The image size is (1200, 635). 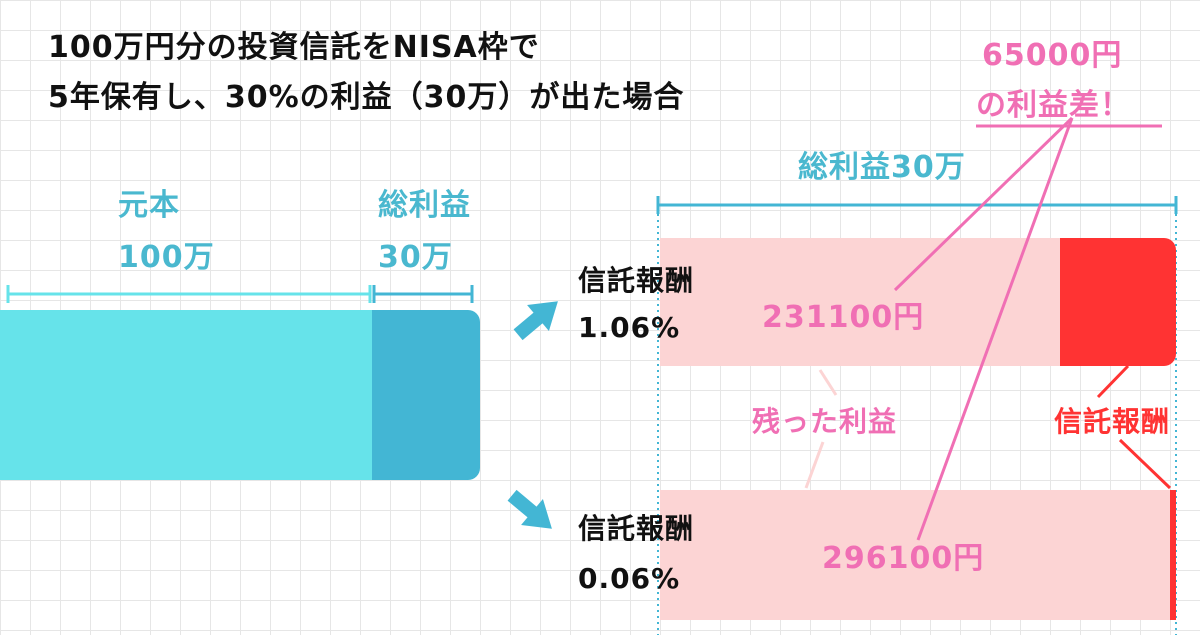 What do you see at coordinates (415, 257) in the screenshot?
I see `profit-value: 30万` at bounding box center [415, 257].